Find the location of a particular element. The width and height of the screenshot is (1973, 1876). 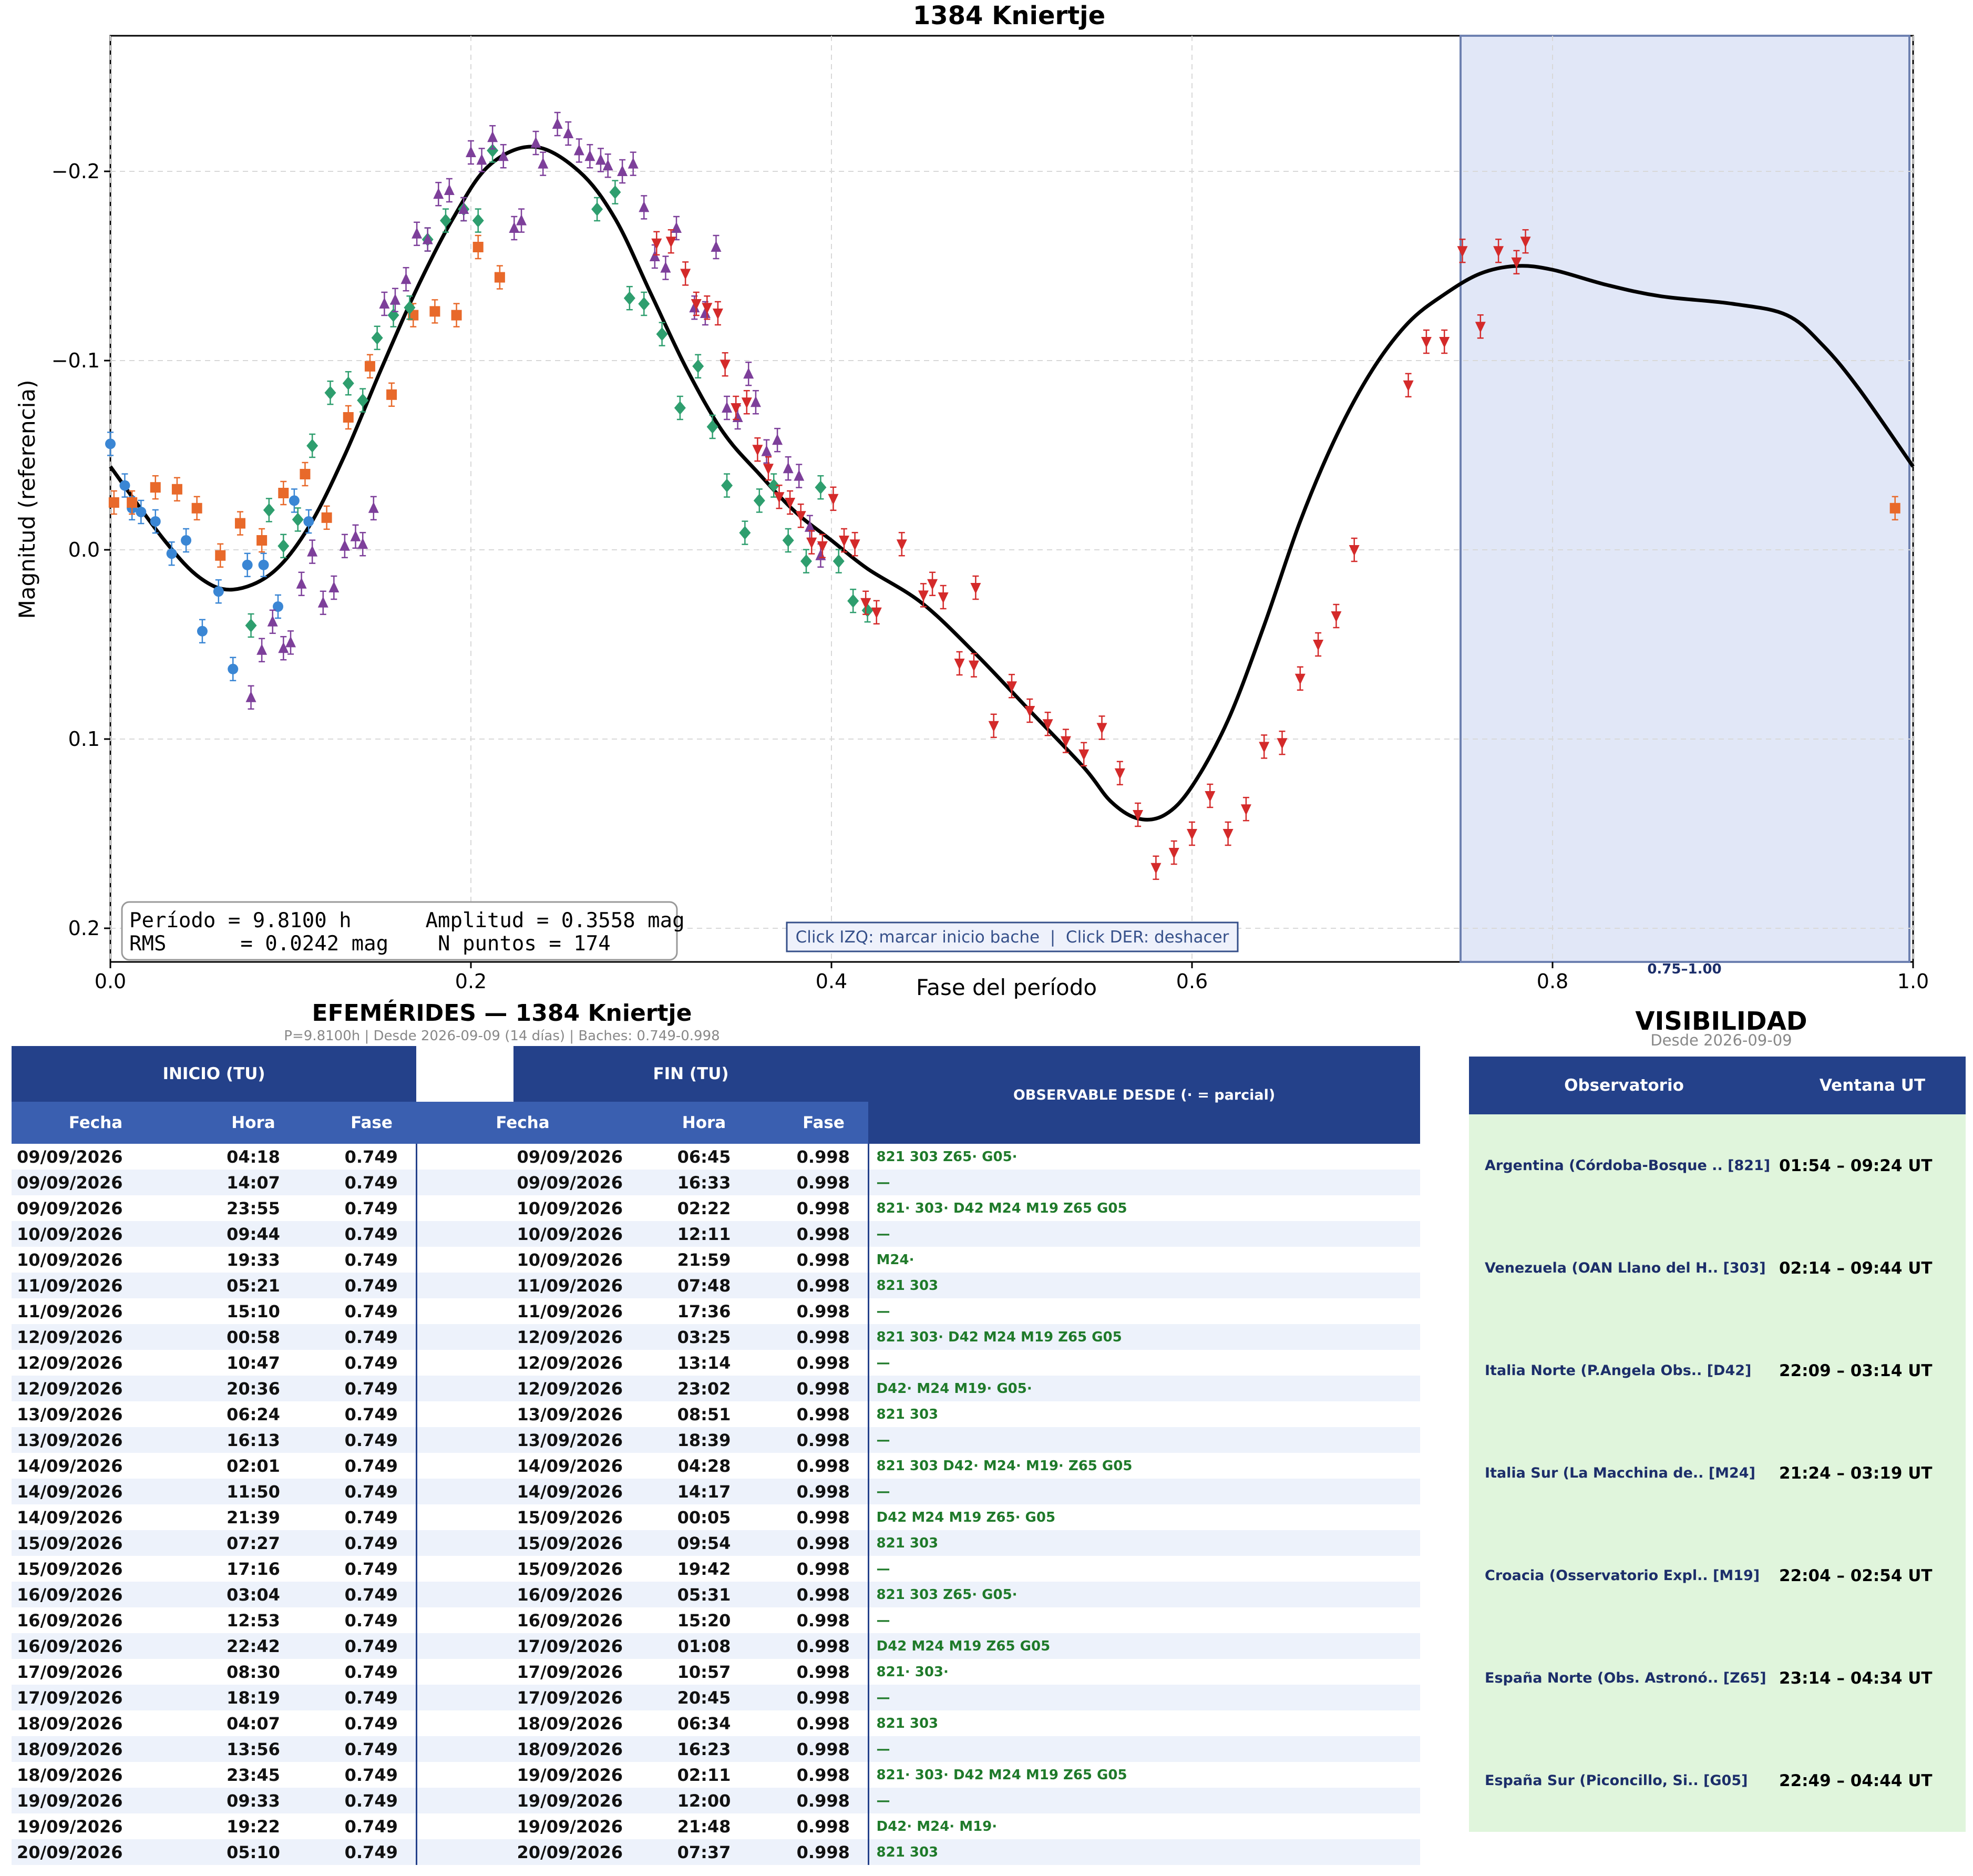

header-window: Ventana UT is located at coordinates (1872, 1085).